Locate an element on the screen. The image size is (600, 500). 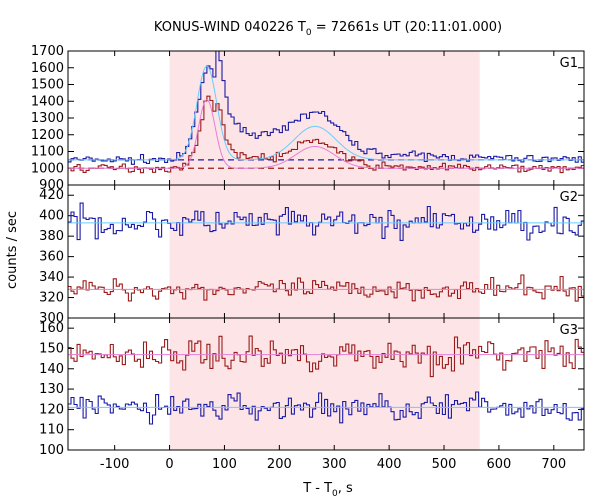
y-tick-label: 320 is located at coordinates (51, 298).